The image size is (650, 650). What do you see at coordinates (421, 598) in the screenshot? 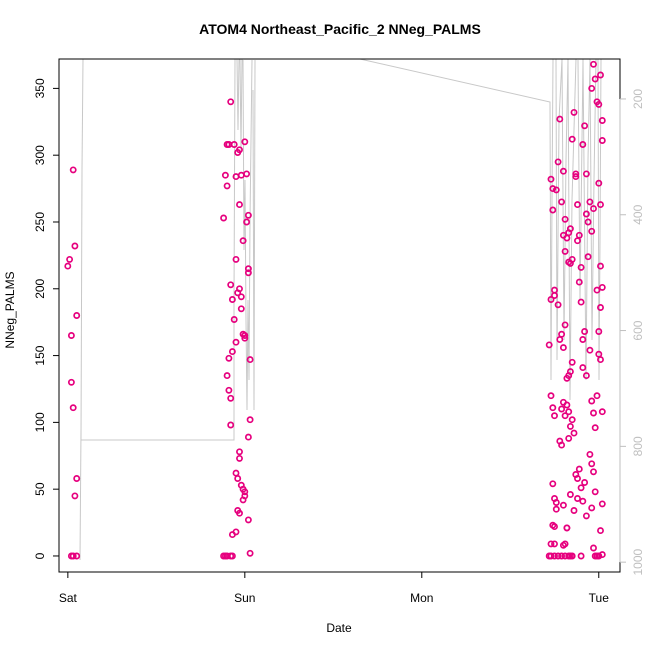
I see `x-tick-label: Mon` at bounding box center [421, 598].